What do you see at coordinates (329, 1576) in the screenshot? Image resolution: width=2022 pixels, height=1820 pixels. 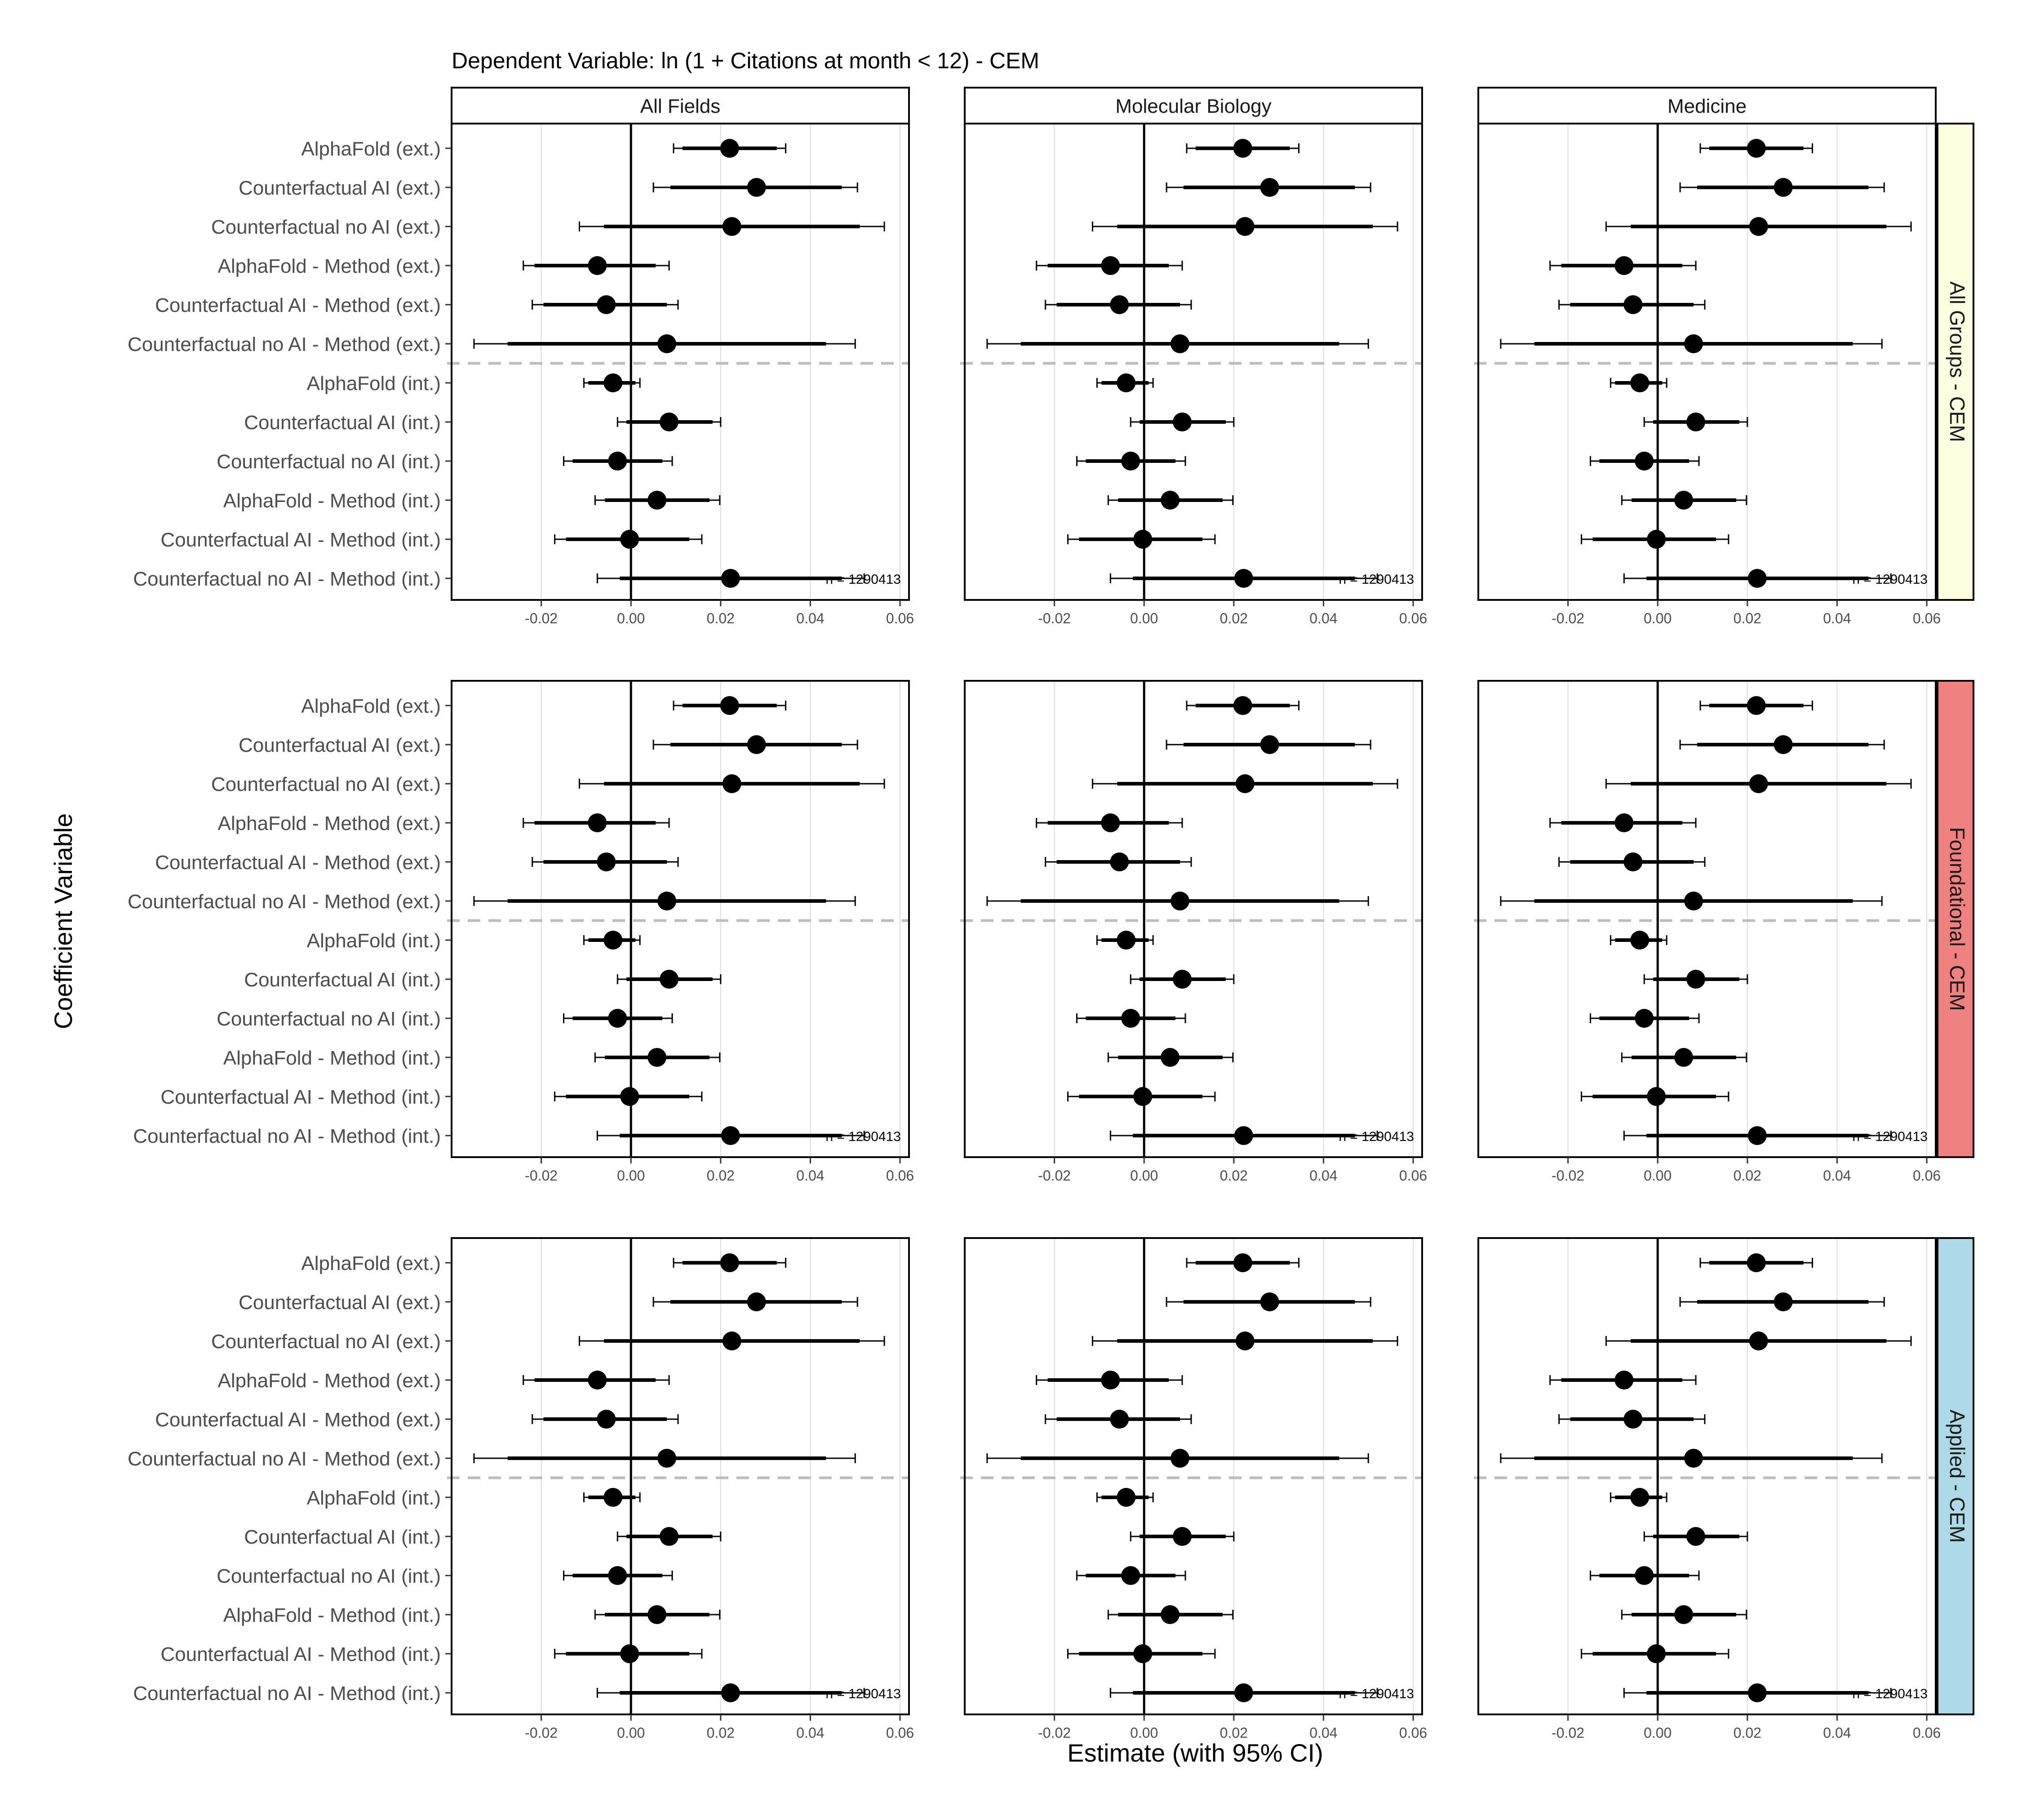 I see `y-tick-label: Counterfactual no AI (int.)` at bounding box center [329, 1576].